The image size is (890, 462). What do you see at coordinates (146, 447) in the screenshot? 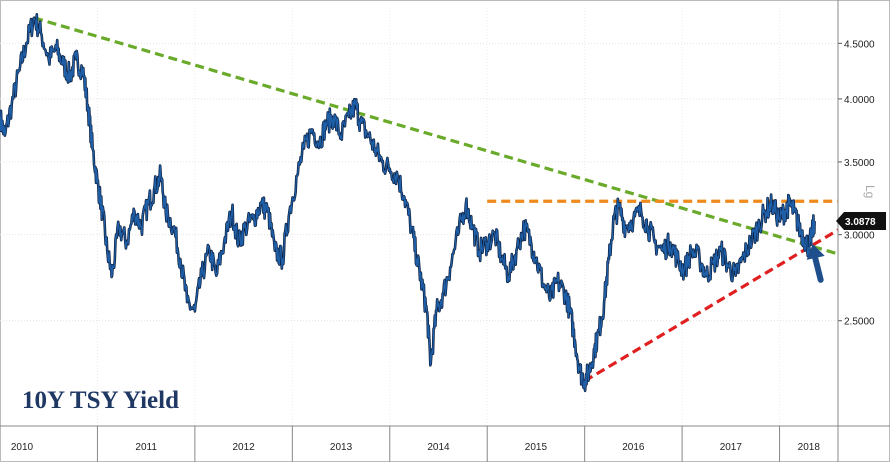
I see `x-tick-label: 2011` at bounding box center [146, 447].